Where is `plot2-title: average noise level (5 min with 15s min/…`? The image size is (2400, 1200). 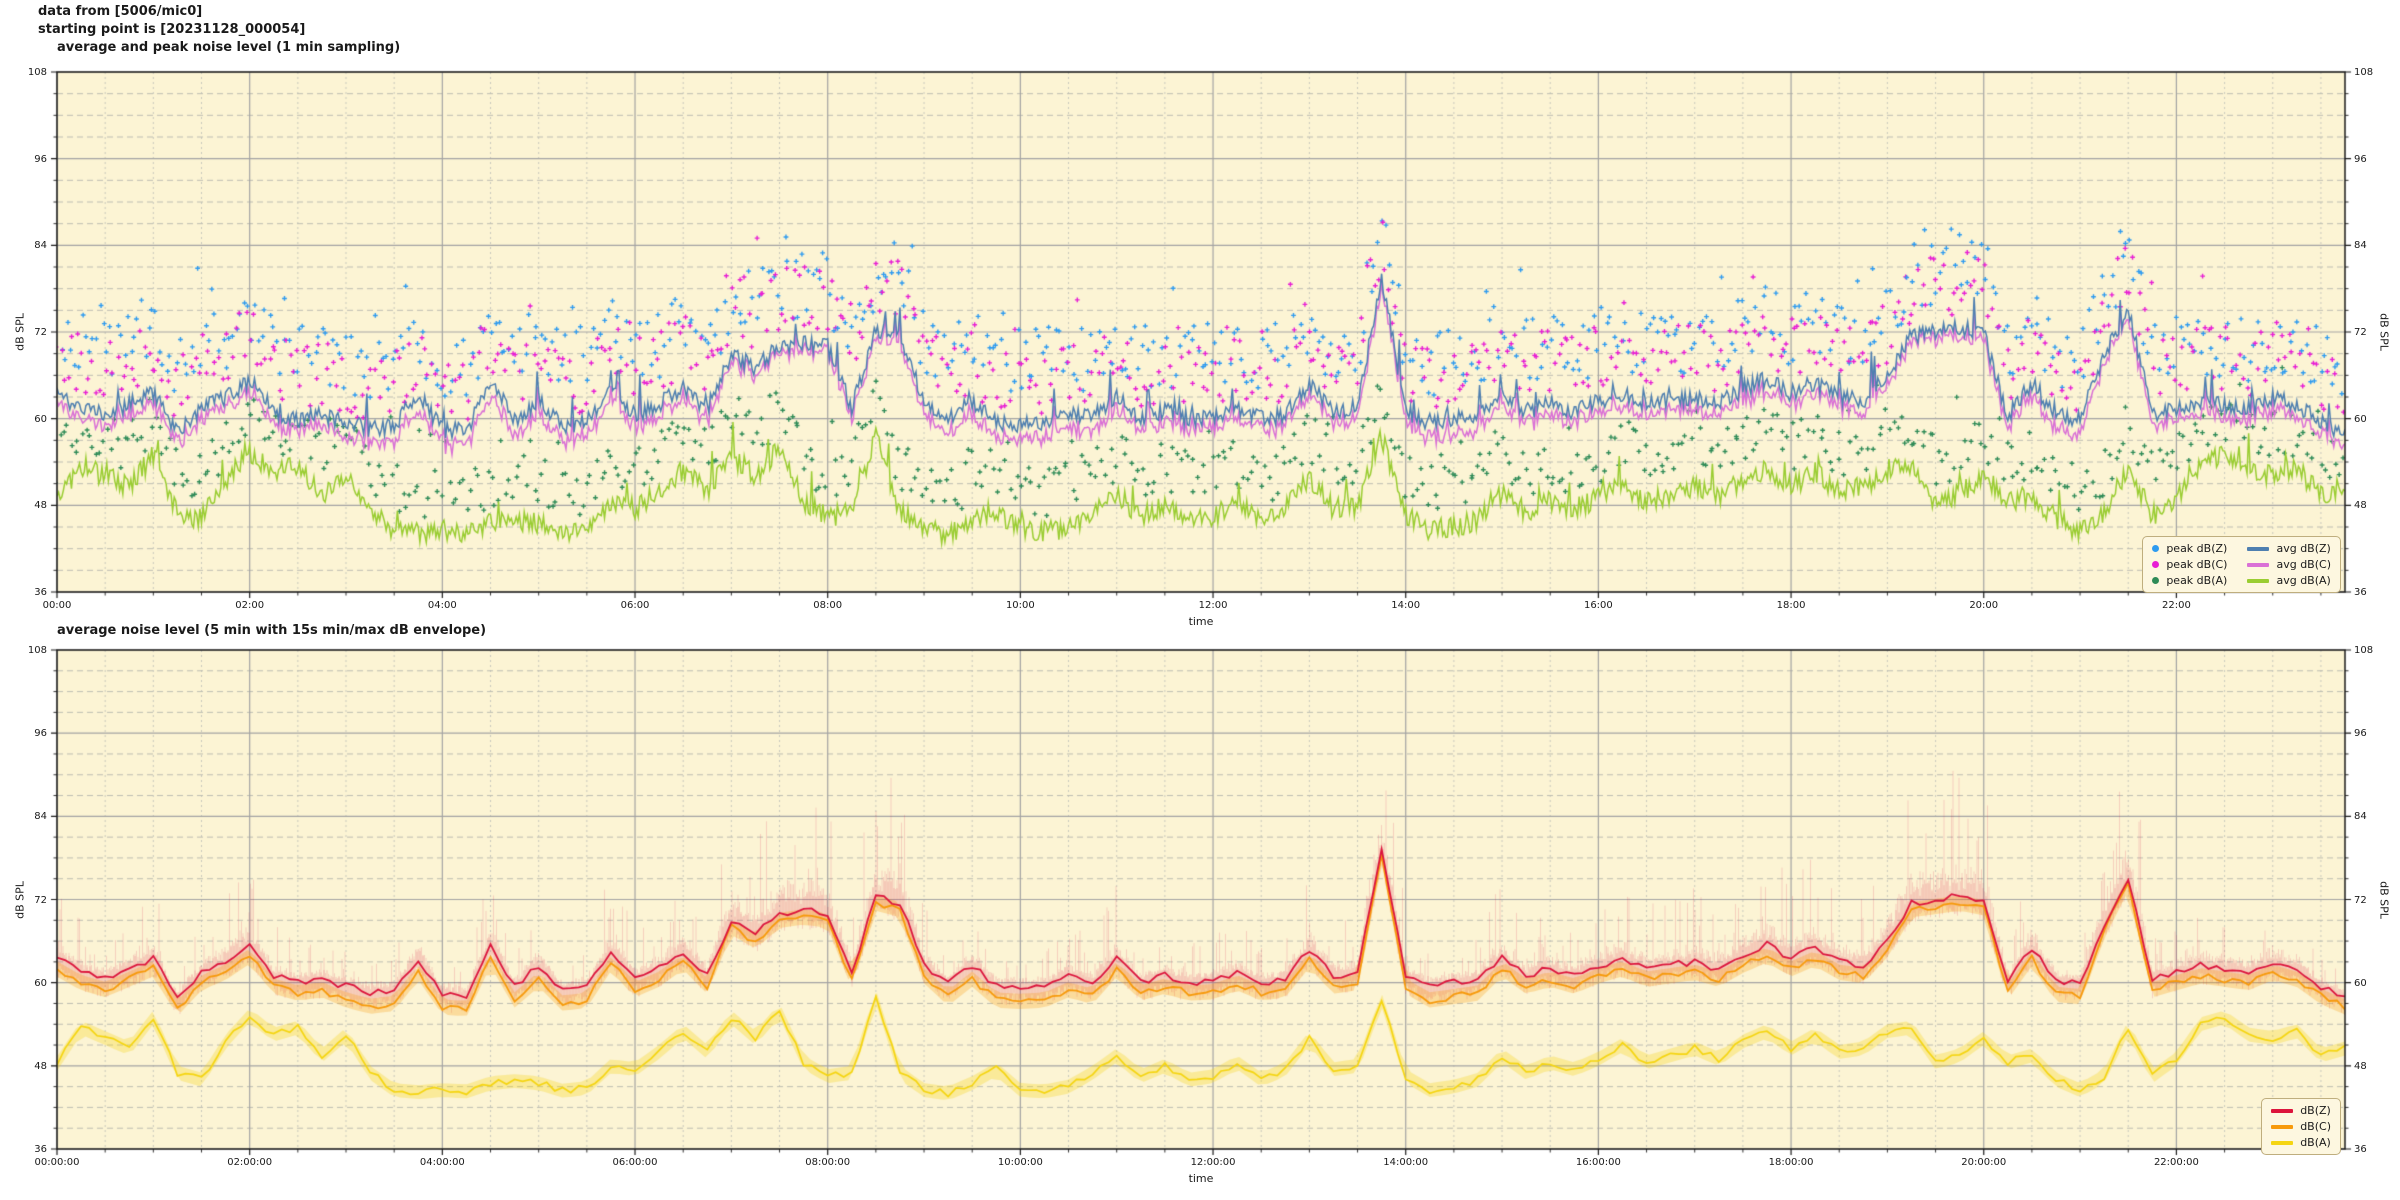
plot2-title: average noise level (5 min with 15s min/… is located at coordinates (272, 630).